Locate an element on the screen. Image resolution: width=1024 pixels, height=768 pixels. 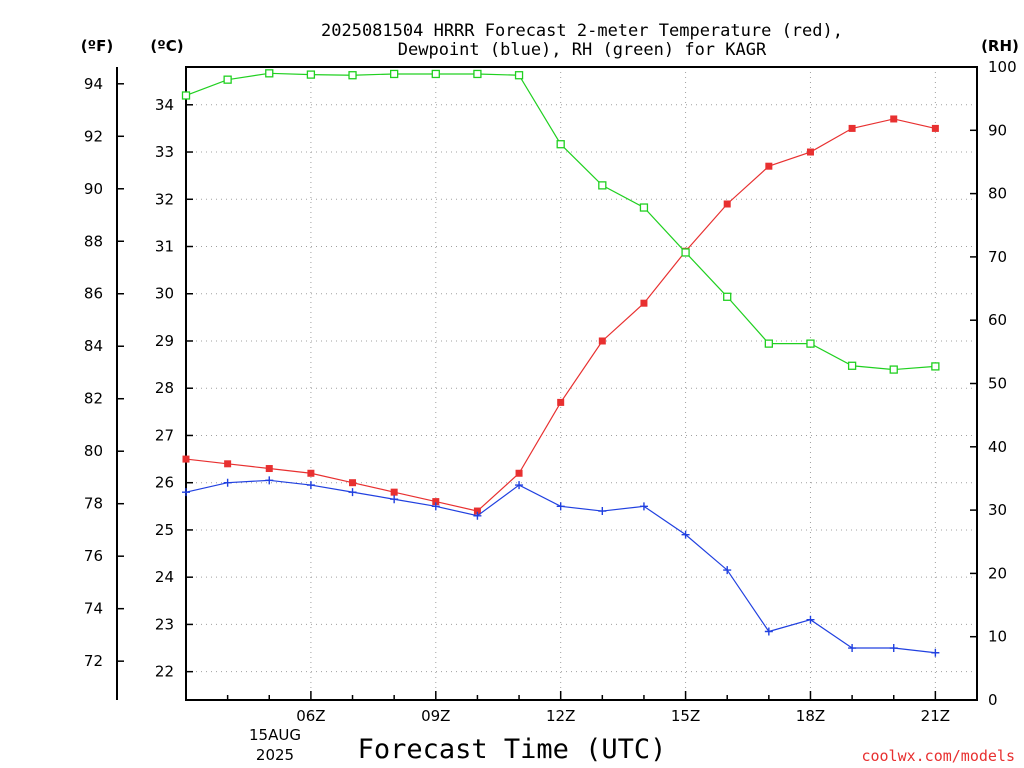
x-tick-label: 12Z is located at coordinates (560, 716).